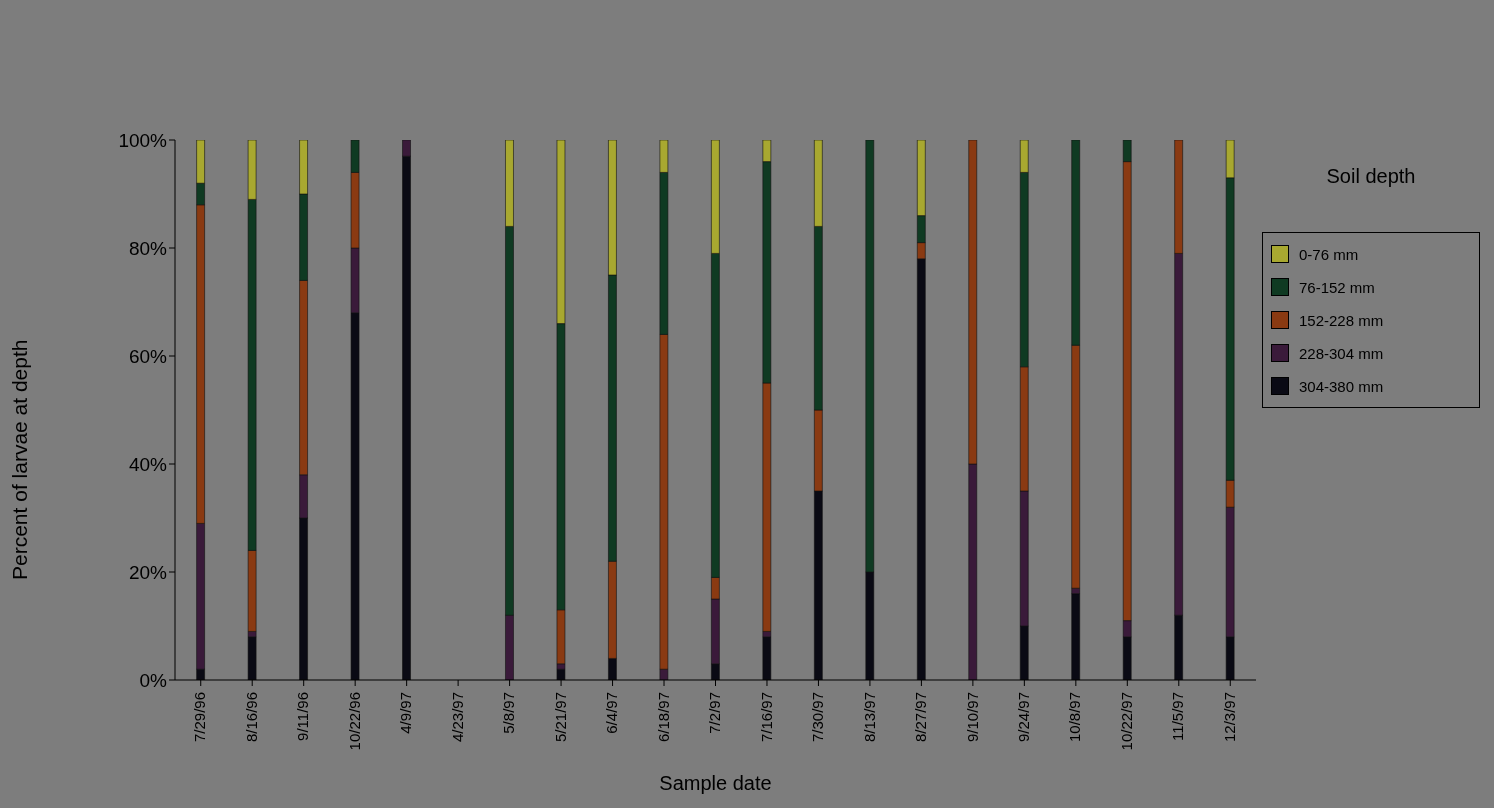 Image resolution: width=1494 pixels, height=808 pixels. Describe the element at coordinates (148, 464) in the screenshot. I see `y-tick-label: 40%` at that location.